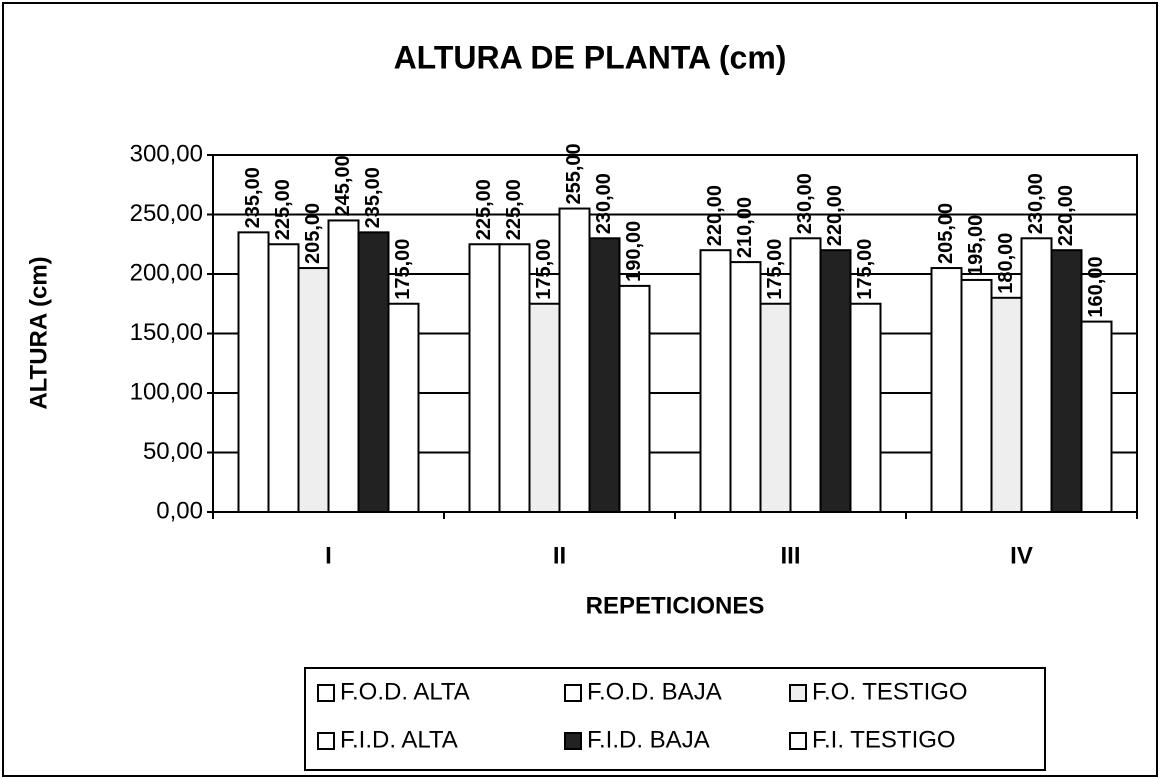 Image resolution: width=1160 pixels, height=779 pixels. I want to click on x-tick-label: II, so click(559, 555).